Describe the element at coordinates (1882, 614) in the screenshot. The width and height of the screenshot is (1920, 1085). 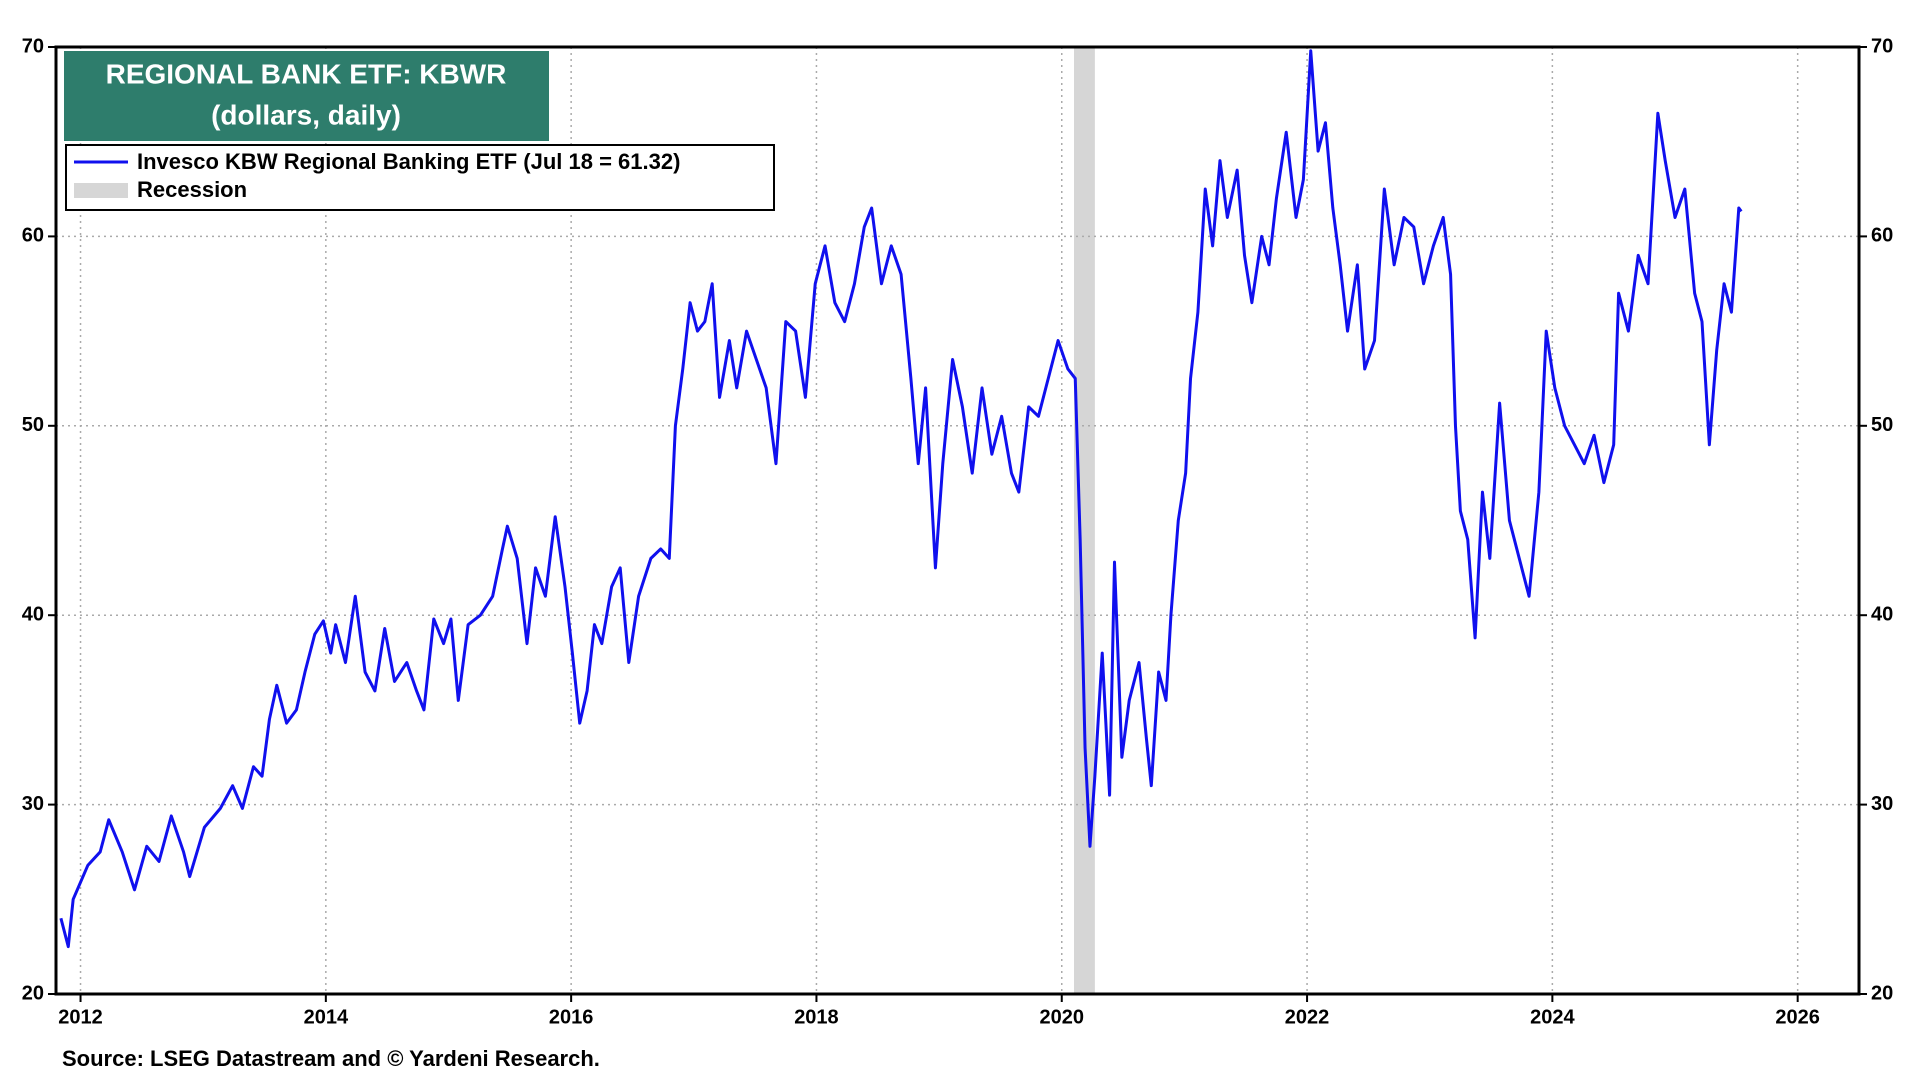
I see `y2-tick-label: 40` at that location.